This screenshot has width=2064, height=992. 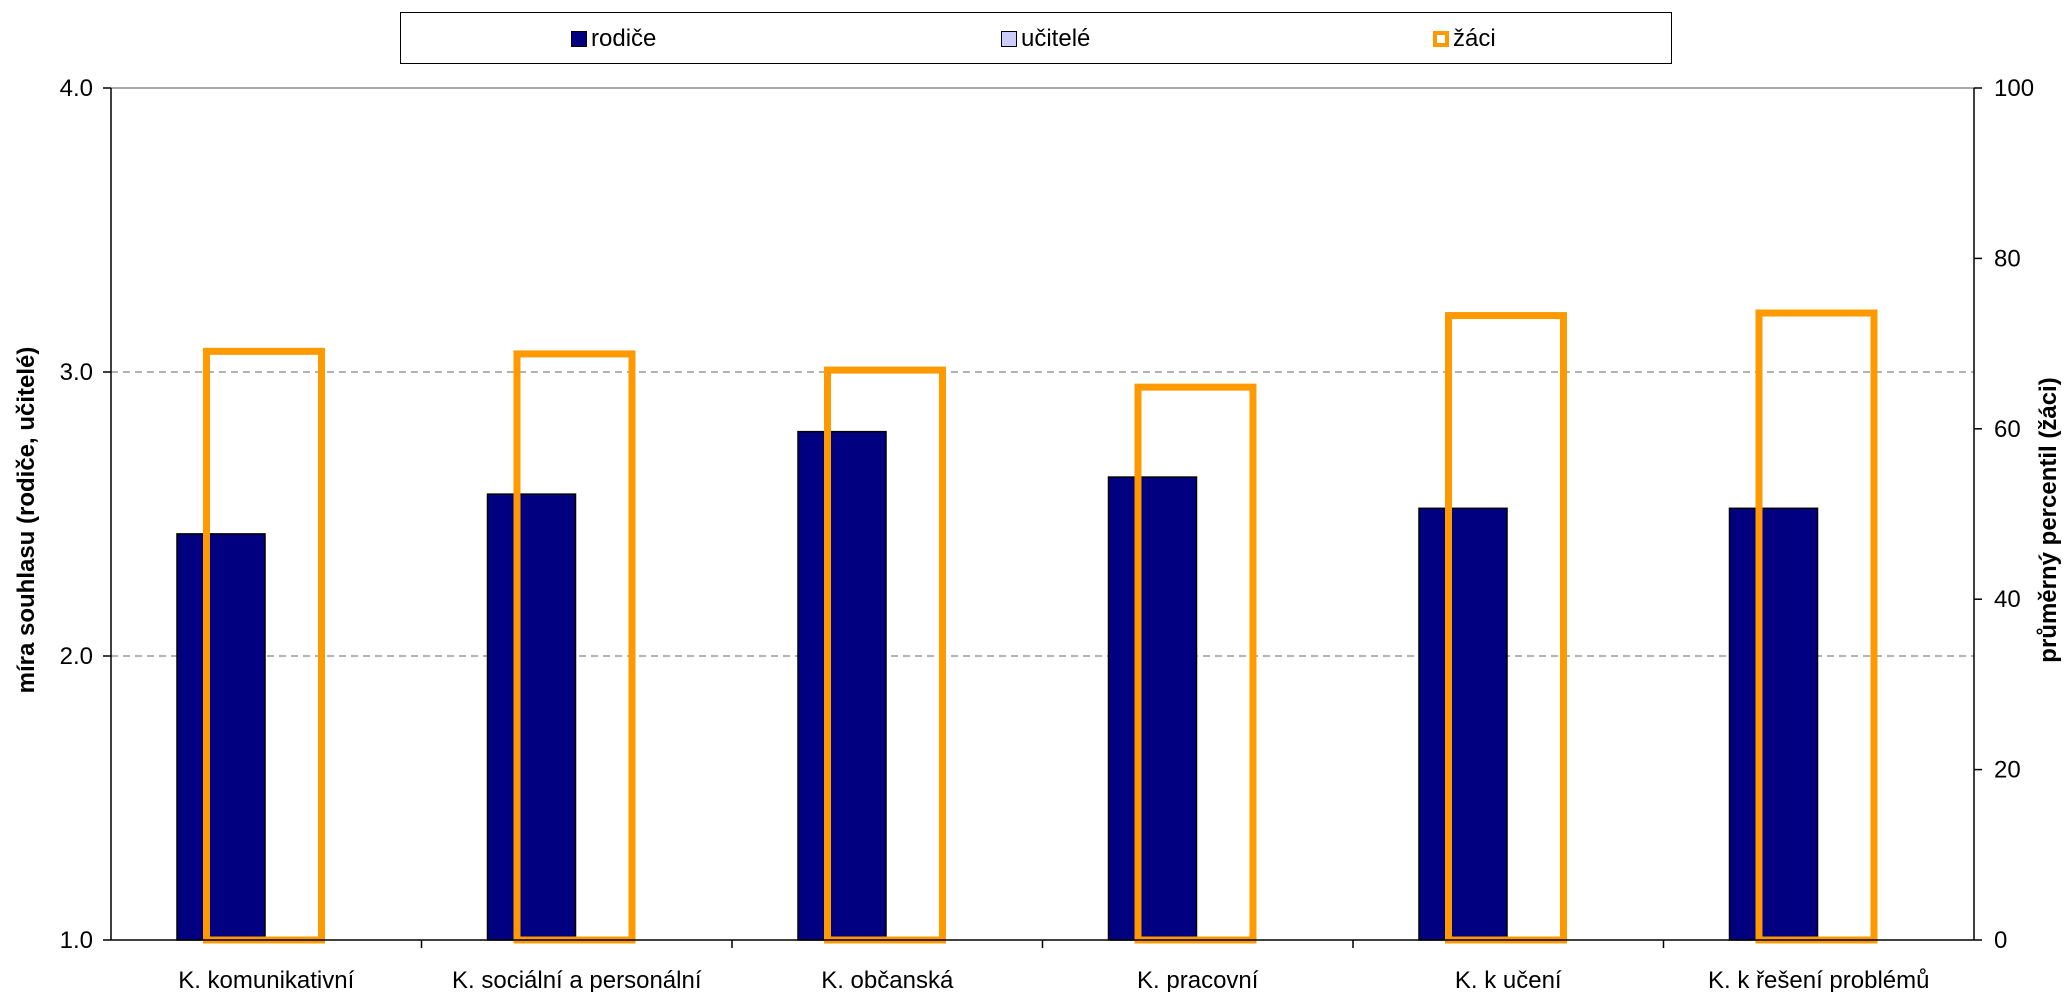 What do you see at coordinates (1009, 39) in the screenshot?
I see `legend-swatch-ucitele` at bounding box center [1009, 39].